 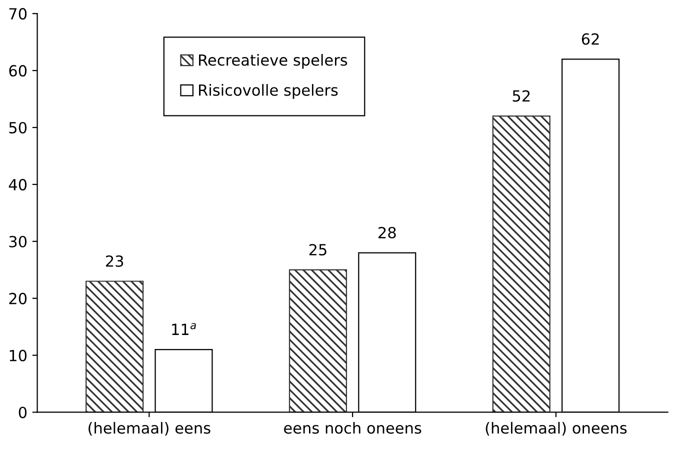 What do you see at coordinates (18, 242) in the screenshot?
I see `y-tick-label: 30` at bounding box center [18, 242].